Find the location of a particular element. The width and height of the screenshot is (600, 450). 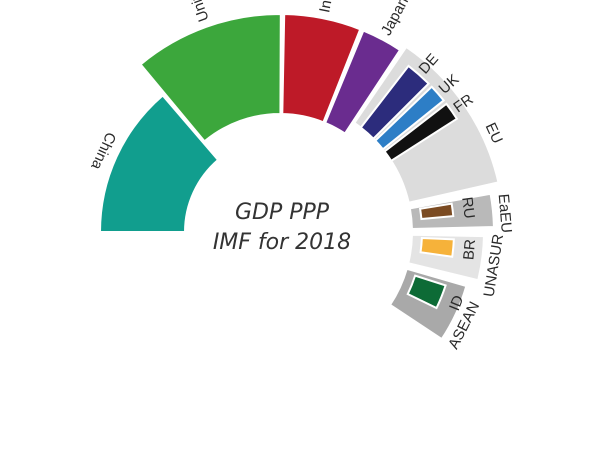

slice-united-states is located at coordinates (210, 77).